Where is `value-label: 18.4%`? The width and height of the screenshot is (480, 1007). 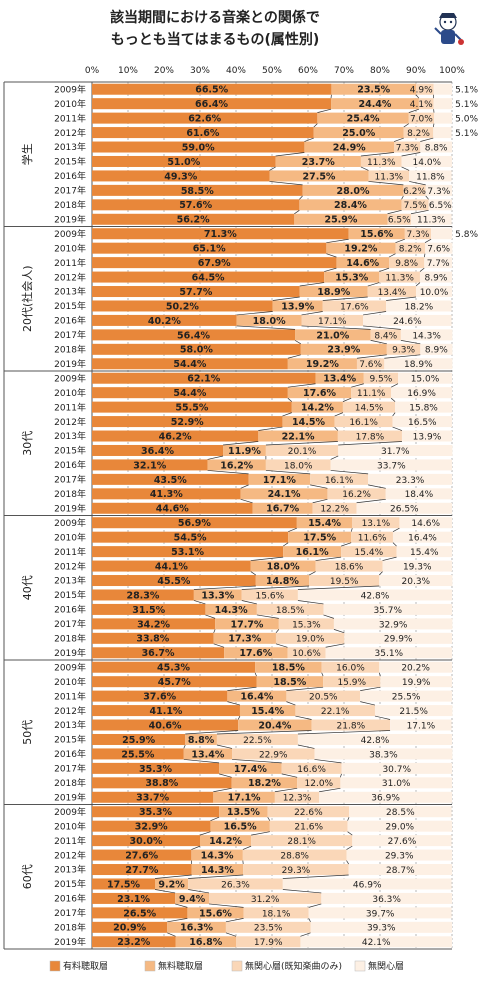
value-label: 18.4% is located at coordinates (419, 495).